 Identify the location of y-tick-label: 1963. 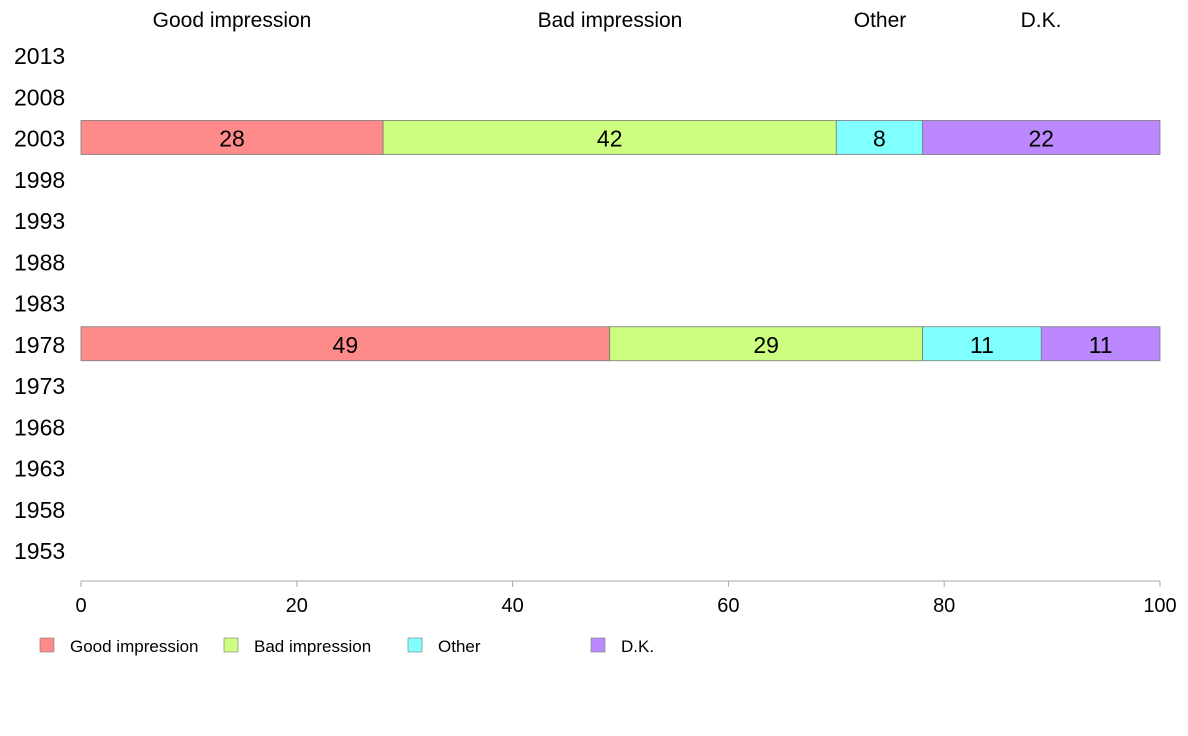
(39, 469).